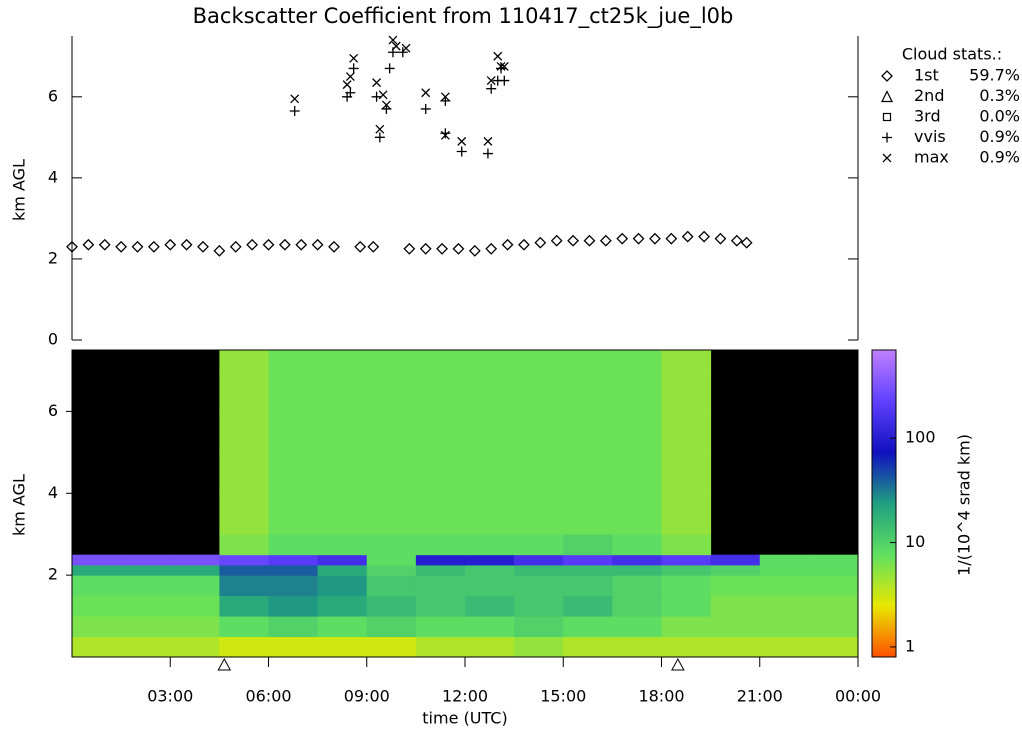 Image resolution: width=1022 pixels, height=730 pixels. Describe the element at coordinates (999, 157) in the screenshot. I see `legend-stat: 0.9%` at that location.